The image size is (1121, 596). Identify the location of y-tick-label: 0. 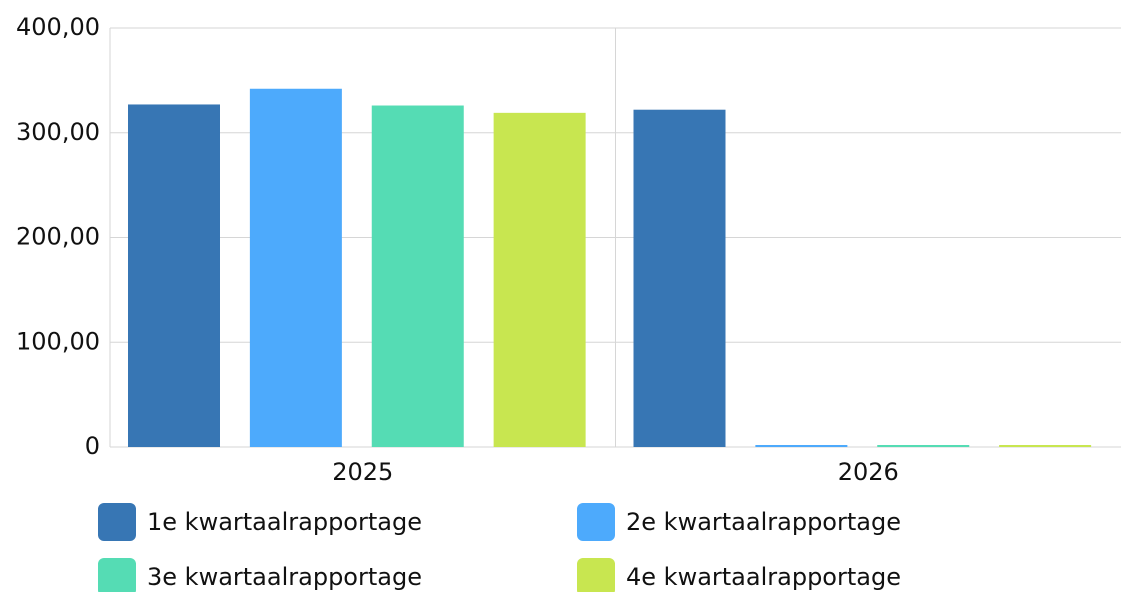
(92, 446).